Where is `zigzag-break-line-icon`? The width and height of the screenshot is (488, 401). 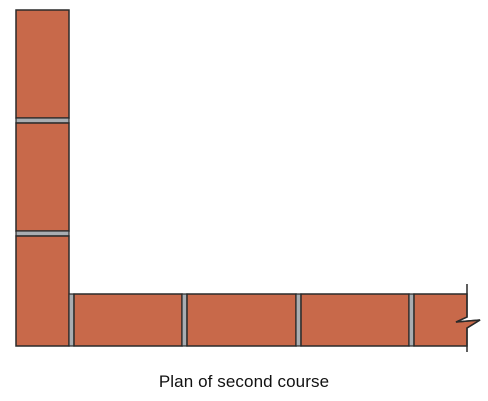
zigzag-break-line-icon is located at coordinates (468, 318).